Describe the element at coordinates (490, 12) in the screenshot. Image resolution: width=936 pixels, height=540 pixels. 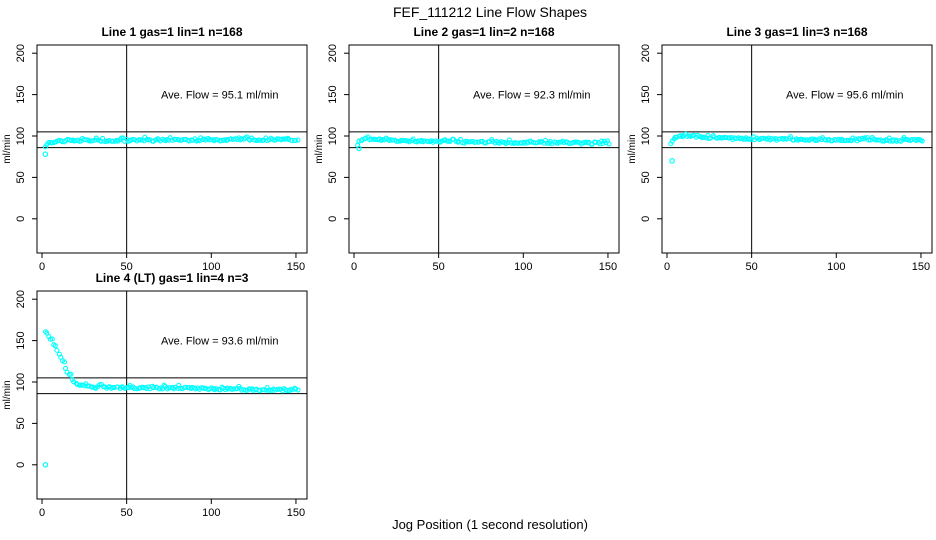
I see `figure-title: FEF_111212 Line Flow Shapes` at that location.